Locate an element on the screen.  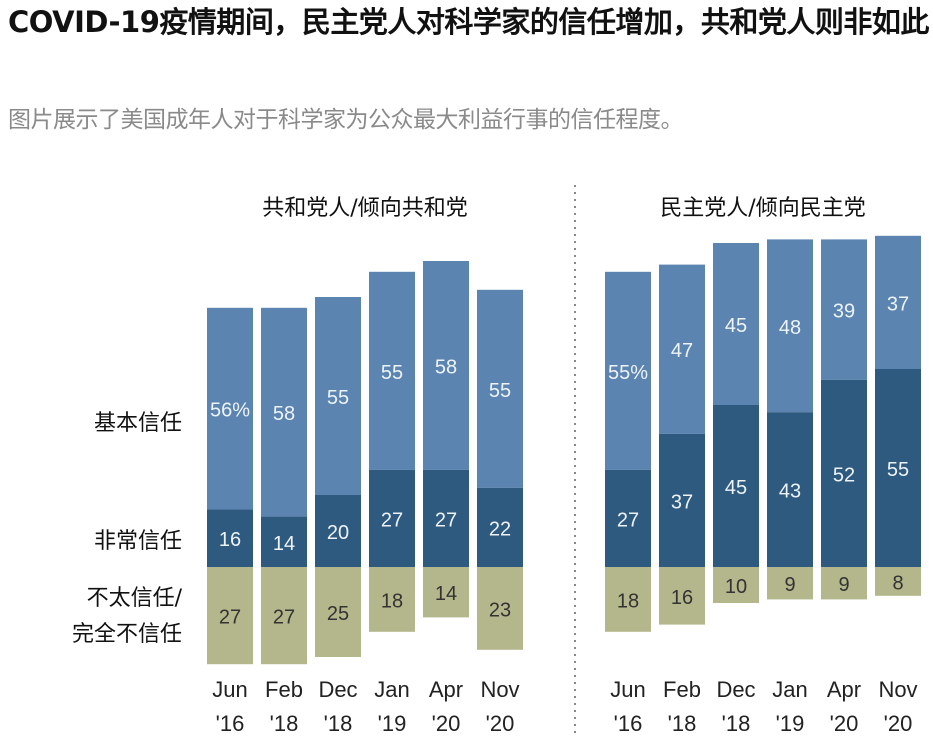
value-label-fair-amount: 37 is located at coordinates (898, 304).